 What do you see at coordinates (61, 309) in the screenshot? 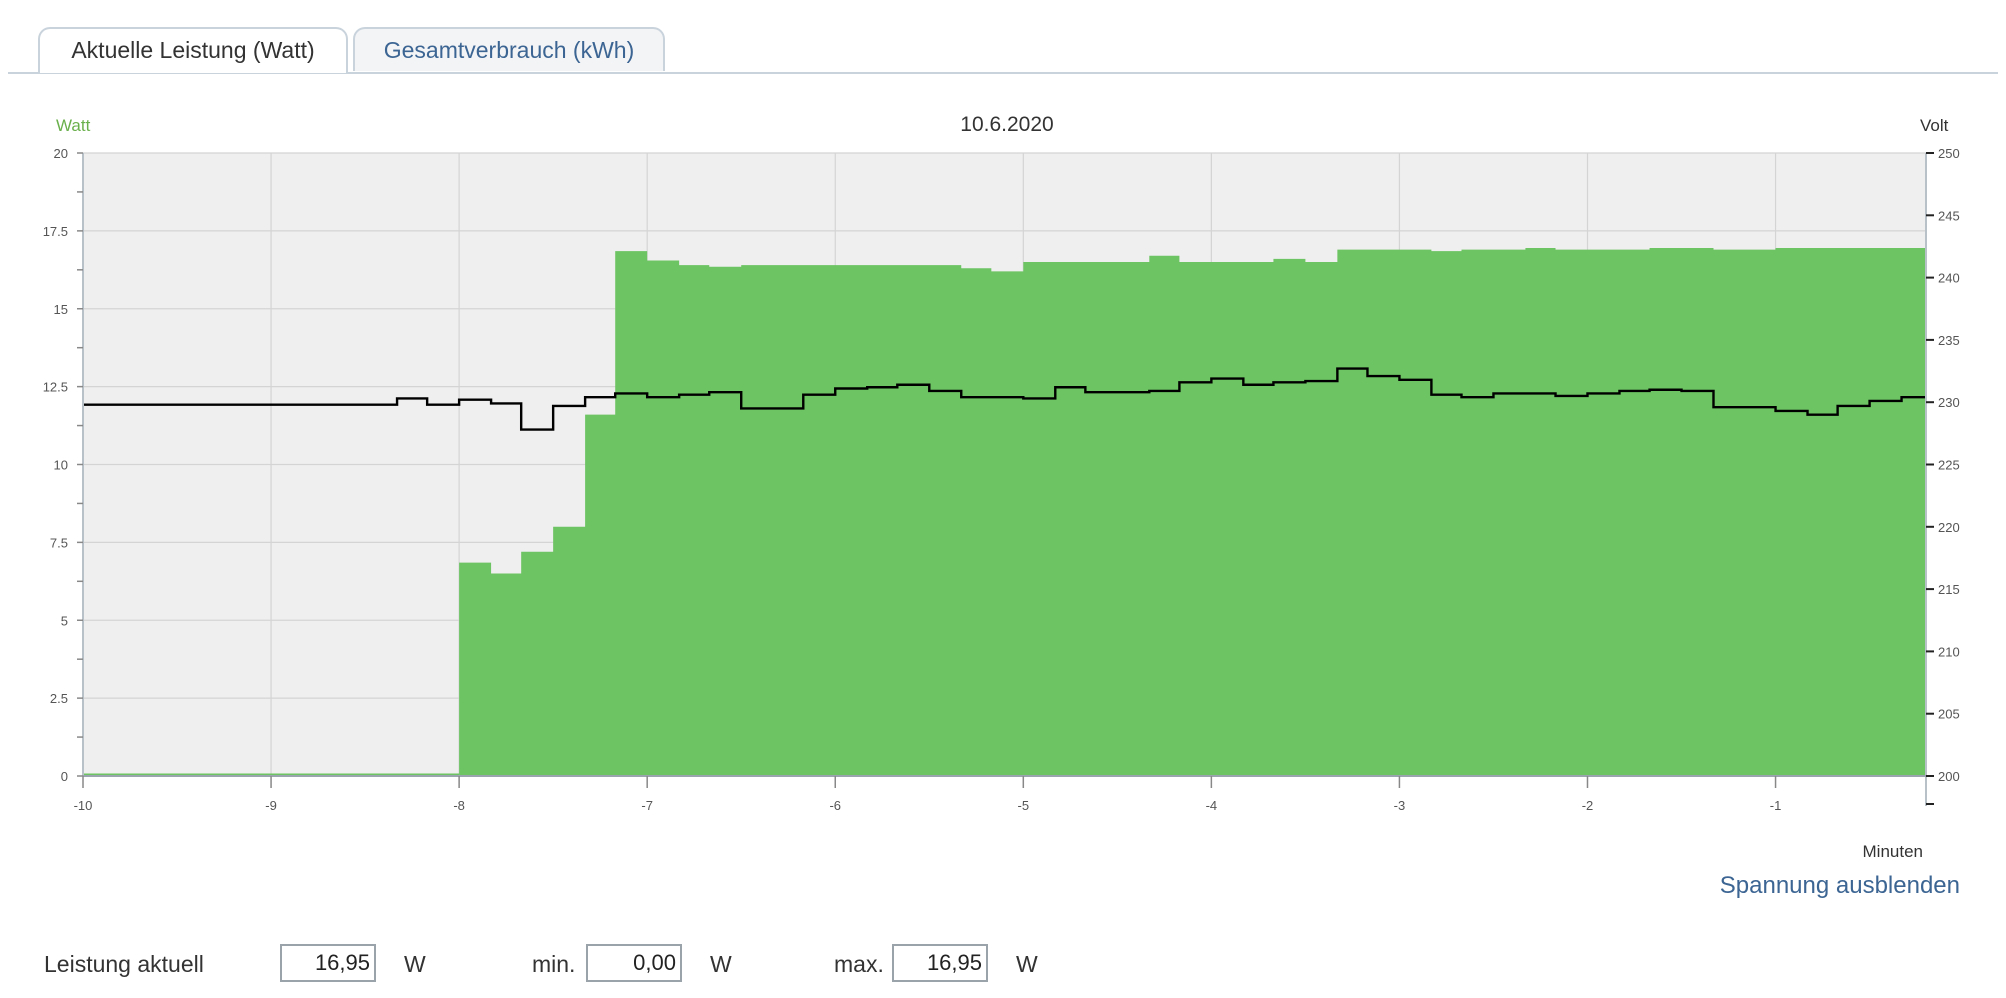
I see `y-left-tick-label: 15` at bounding box center [61, 309].